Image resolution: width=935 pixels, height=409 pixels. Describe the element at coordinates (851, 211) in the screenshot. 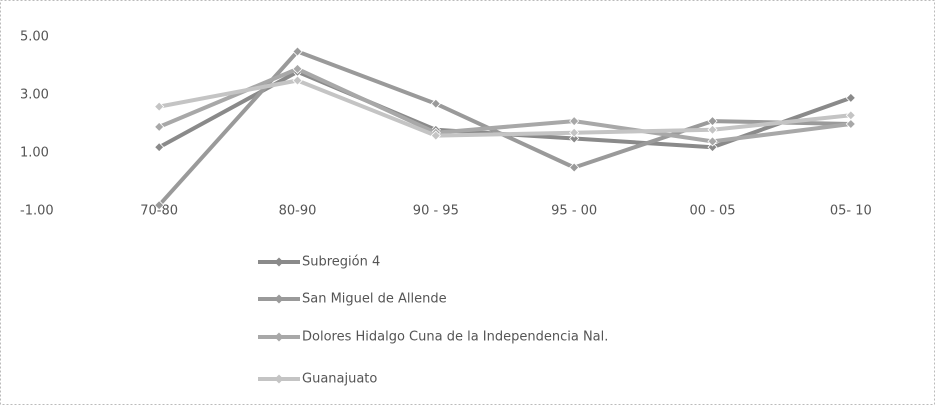

I see `x-tick-label: 05- 10` at that location.